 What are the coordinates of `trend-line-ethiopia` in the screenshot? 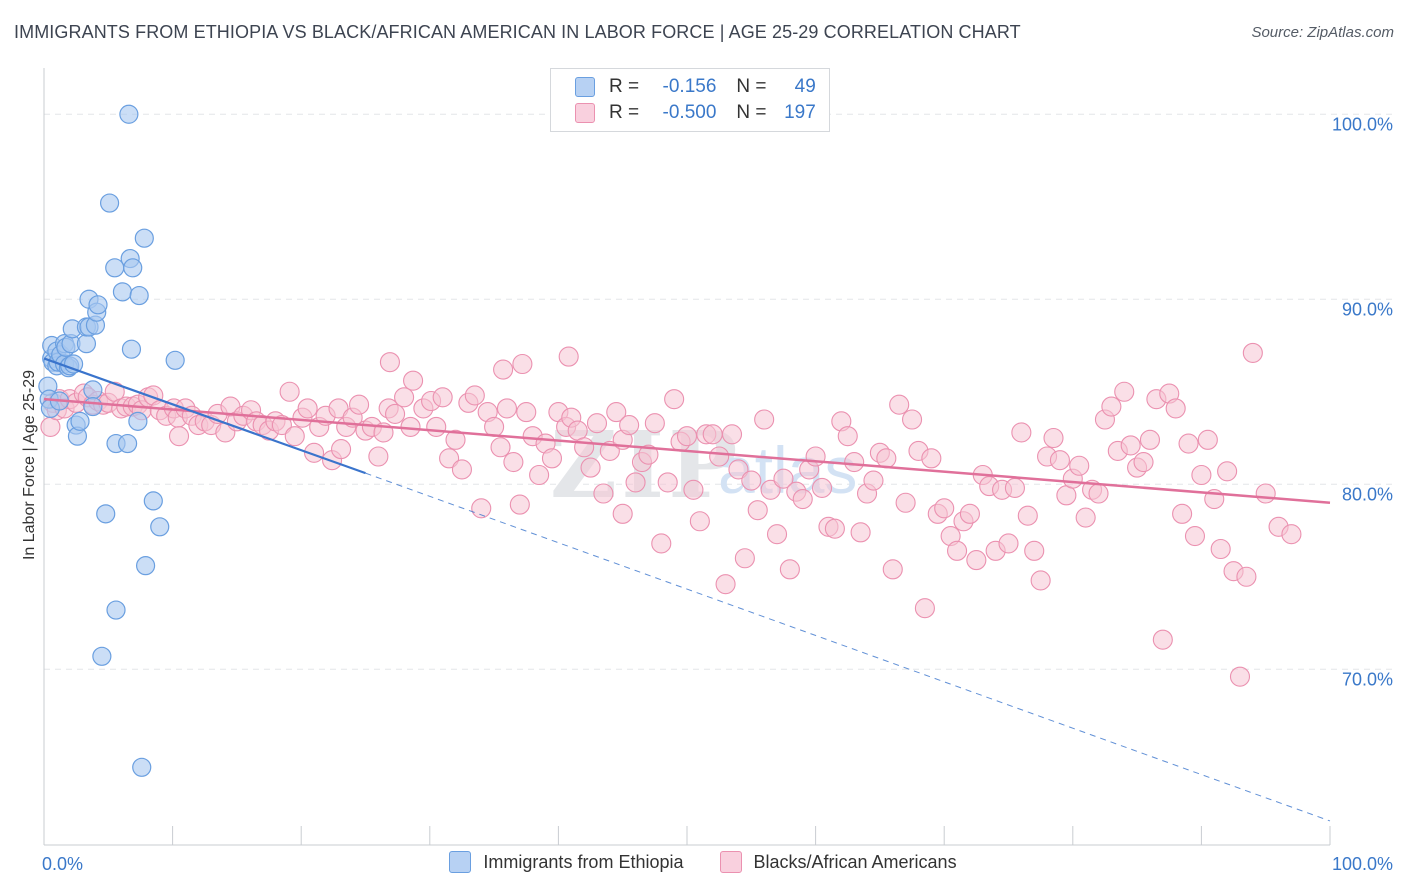 It's located at (204, 416).